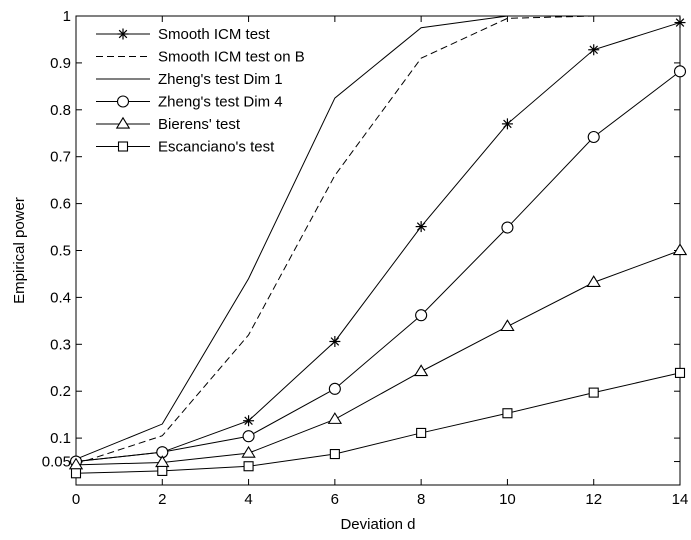 The width and height of the screenshot is (691, 540). I want to click on legend-item: Zheng's test Dim 4, so click(189, 102).